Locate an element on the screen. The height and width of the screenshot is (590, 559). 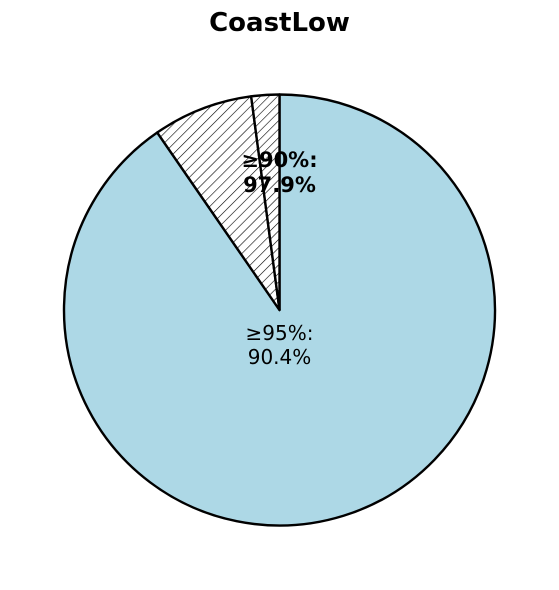
chart-title: CoastLow is located at coordinates (279, 23).